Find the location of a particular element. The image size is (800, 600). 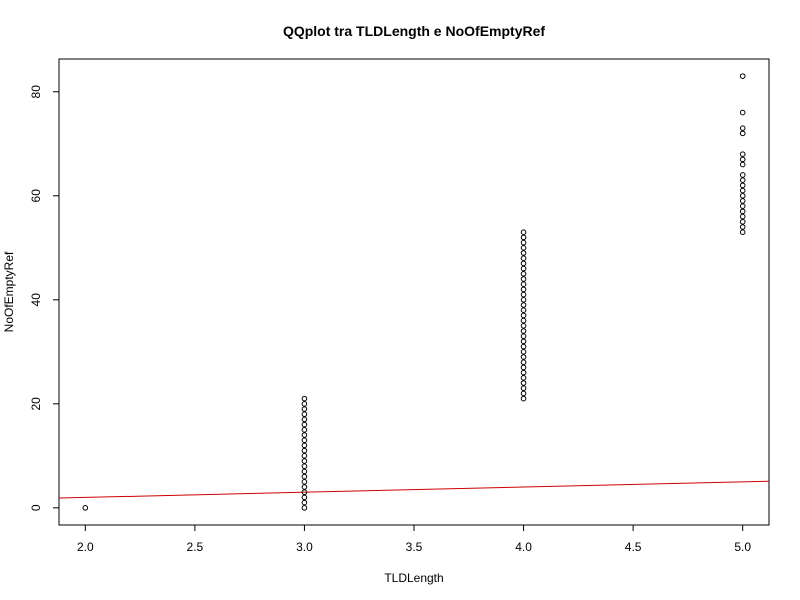

x-tick-label: 2.0 is located at coordinates (85, 547).